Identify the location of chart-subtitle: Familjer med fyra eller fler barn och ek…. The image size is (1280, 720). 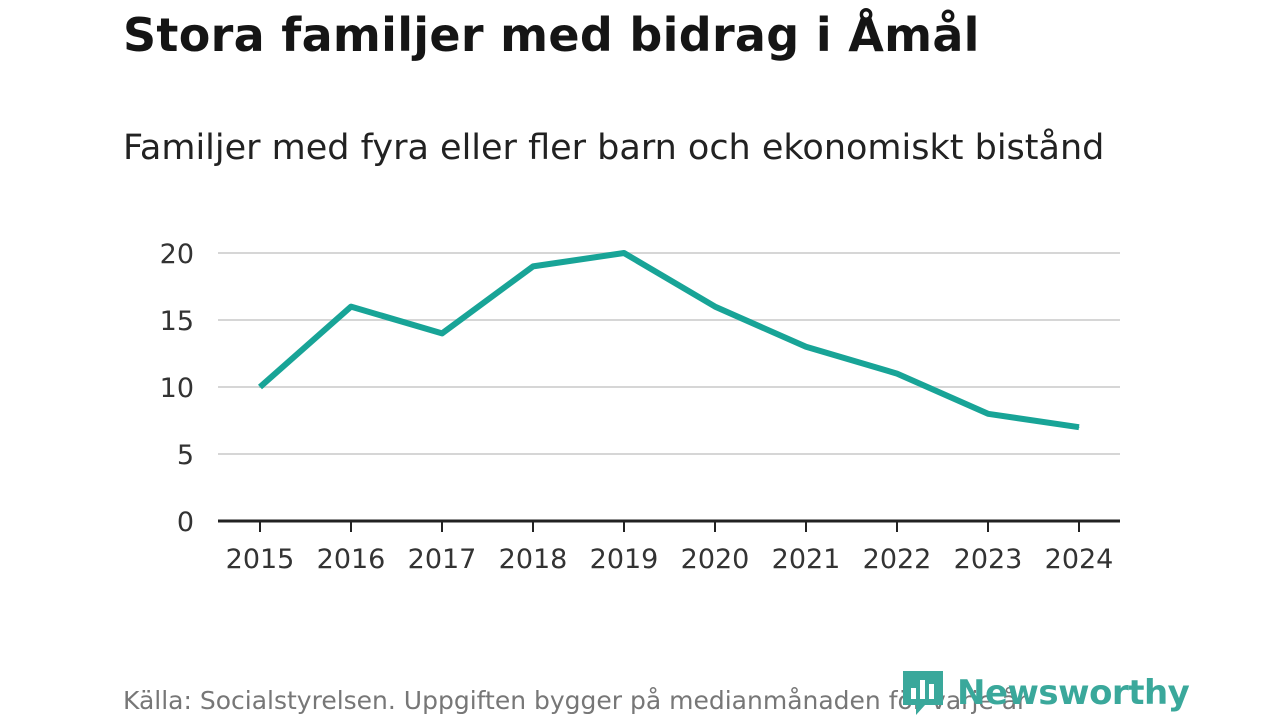
(614, 148).